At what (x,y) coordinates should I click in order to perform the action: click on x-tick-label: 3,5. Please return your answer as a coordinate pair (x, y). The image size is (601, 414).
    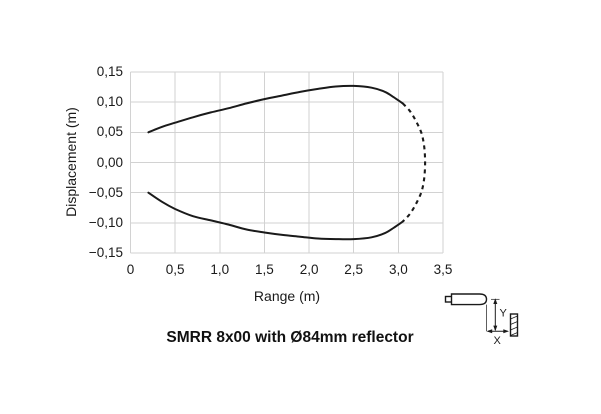
    Looking at the image, I should click on (443, 269).